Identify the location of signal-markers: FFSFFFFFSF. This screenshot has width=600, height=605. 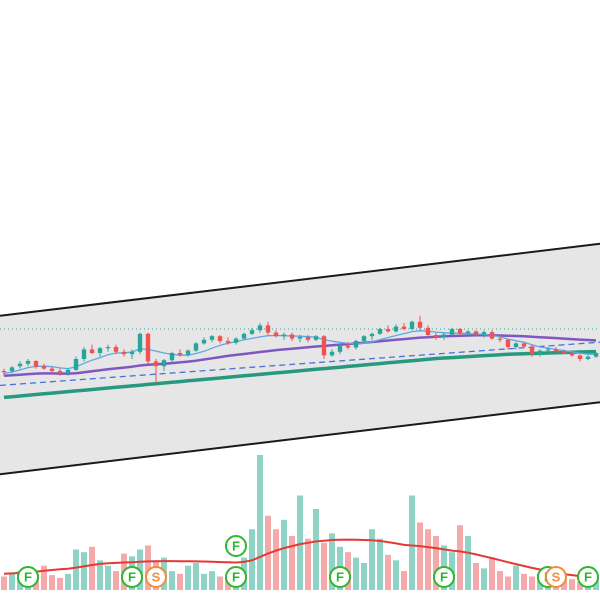
(308, 561).